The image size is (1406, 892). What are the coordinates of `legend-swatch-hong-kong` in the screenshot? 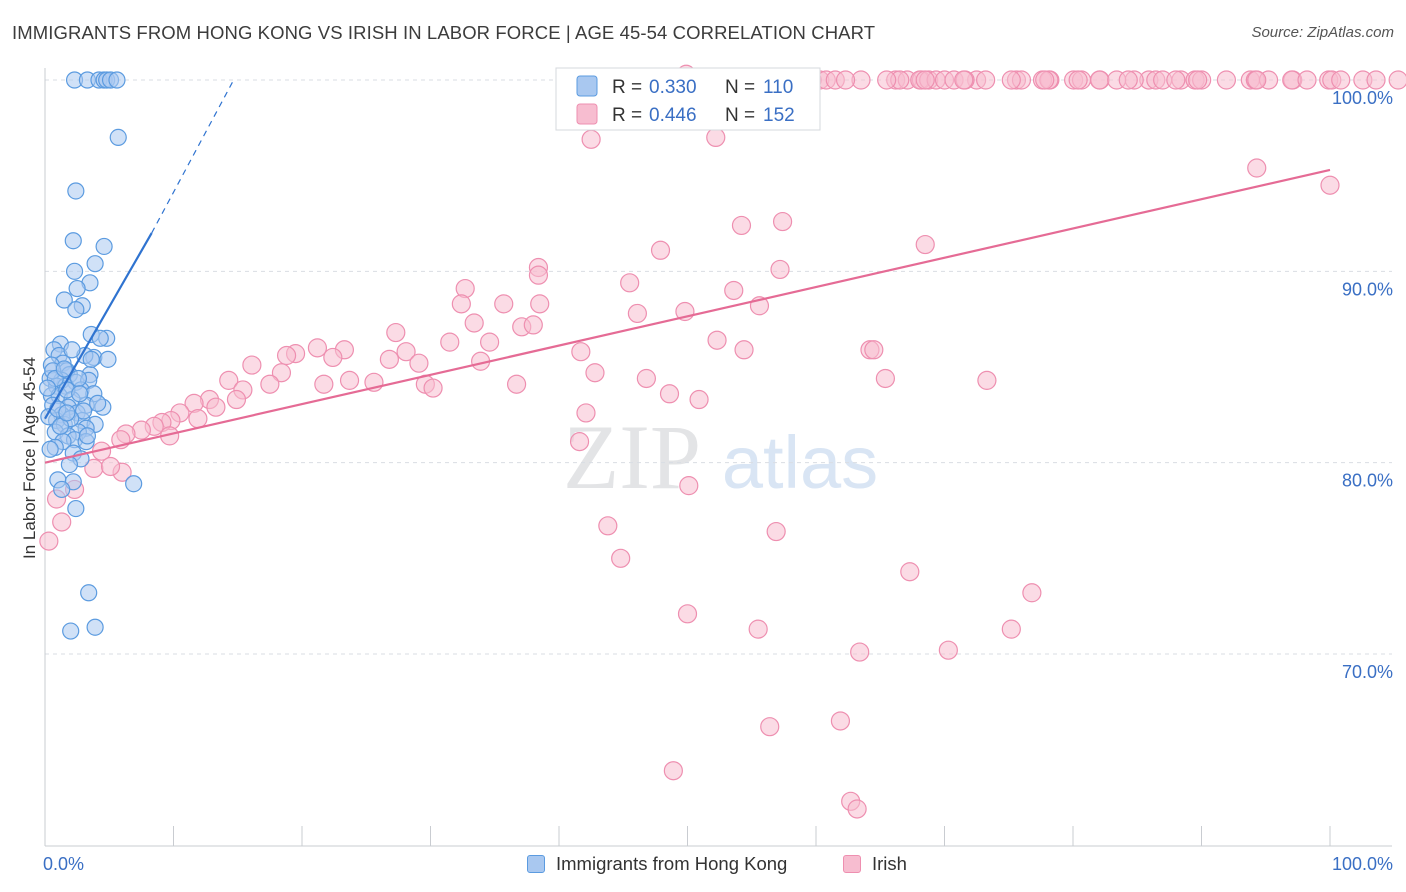 It's located at (536, 864).